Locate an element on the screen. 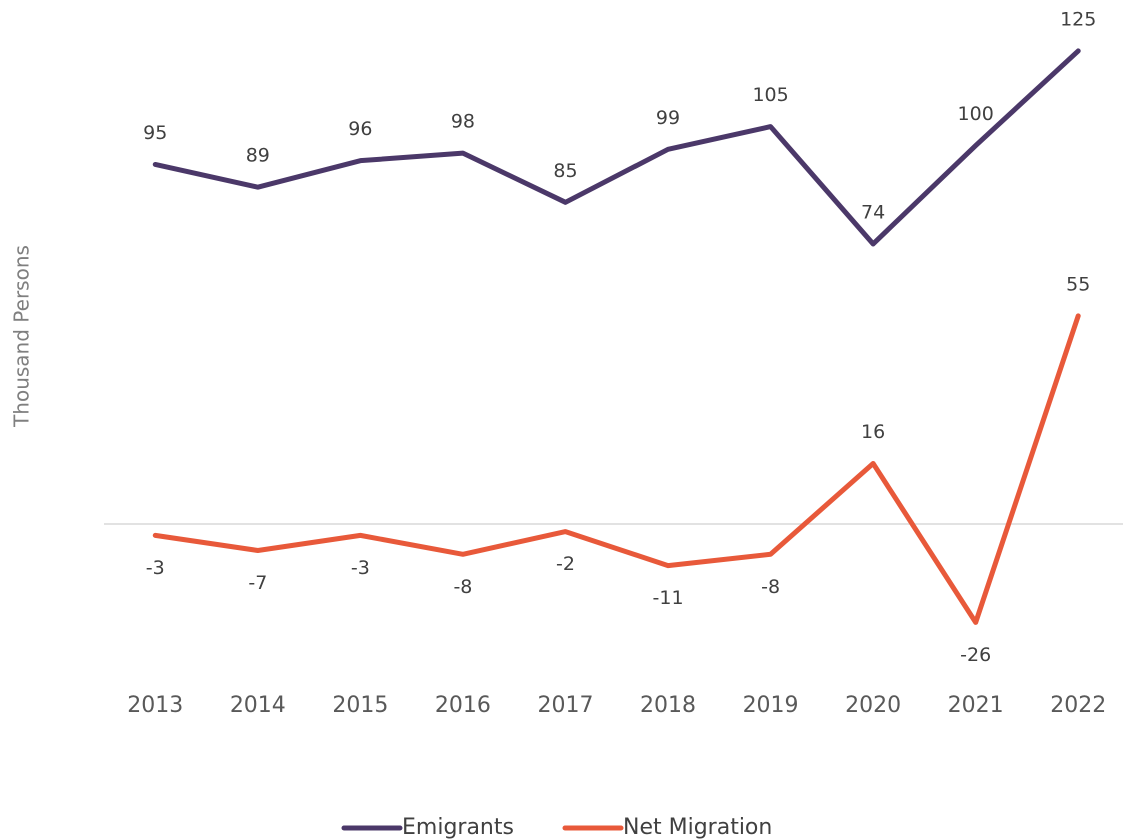 The height and width of the screenshot is (839, 1123). data-label: 99 is located at coordinates (668, 118).